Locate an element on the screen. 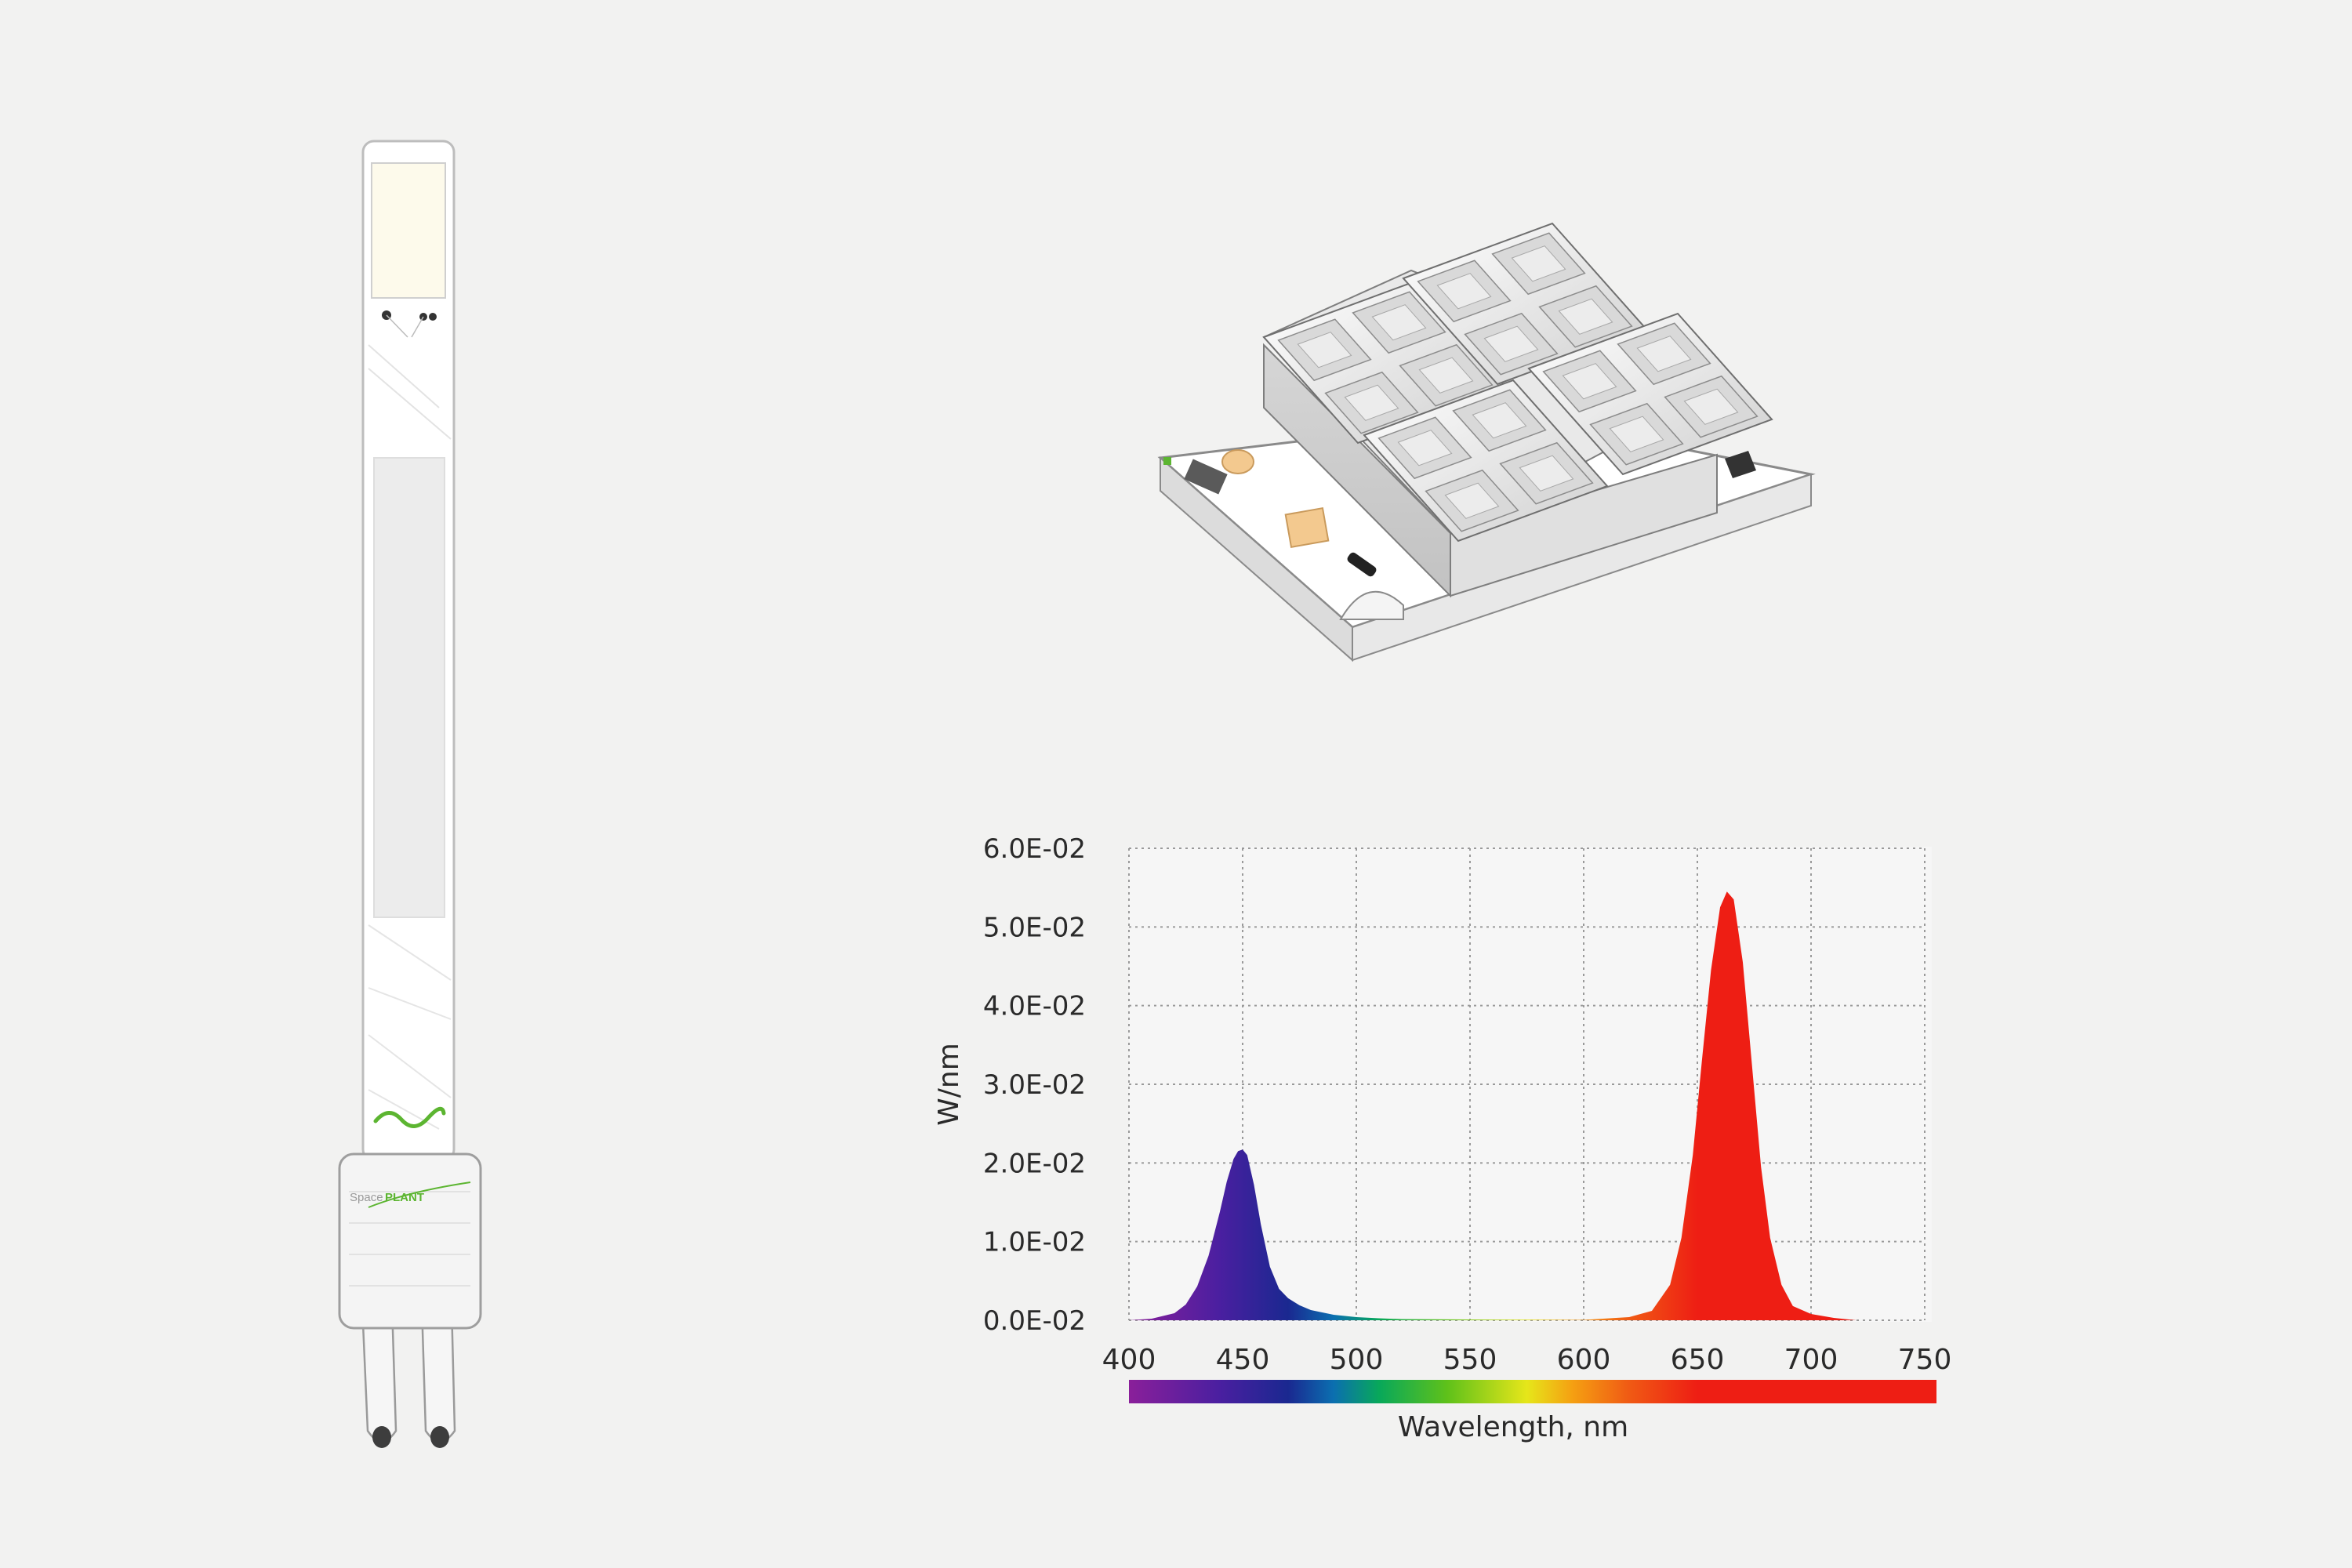 The height and width of the screenshot is (1568, 2352). x-tick-label: 450 is located at coordinates (1243, 1360).